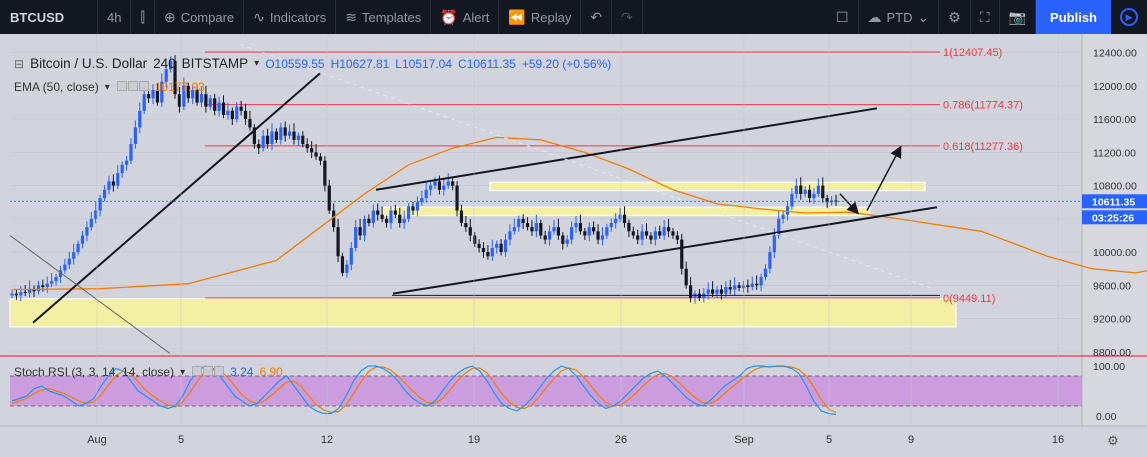  I want to click on ema-controls, so click(132, 87).